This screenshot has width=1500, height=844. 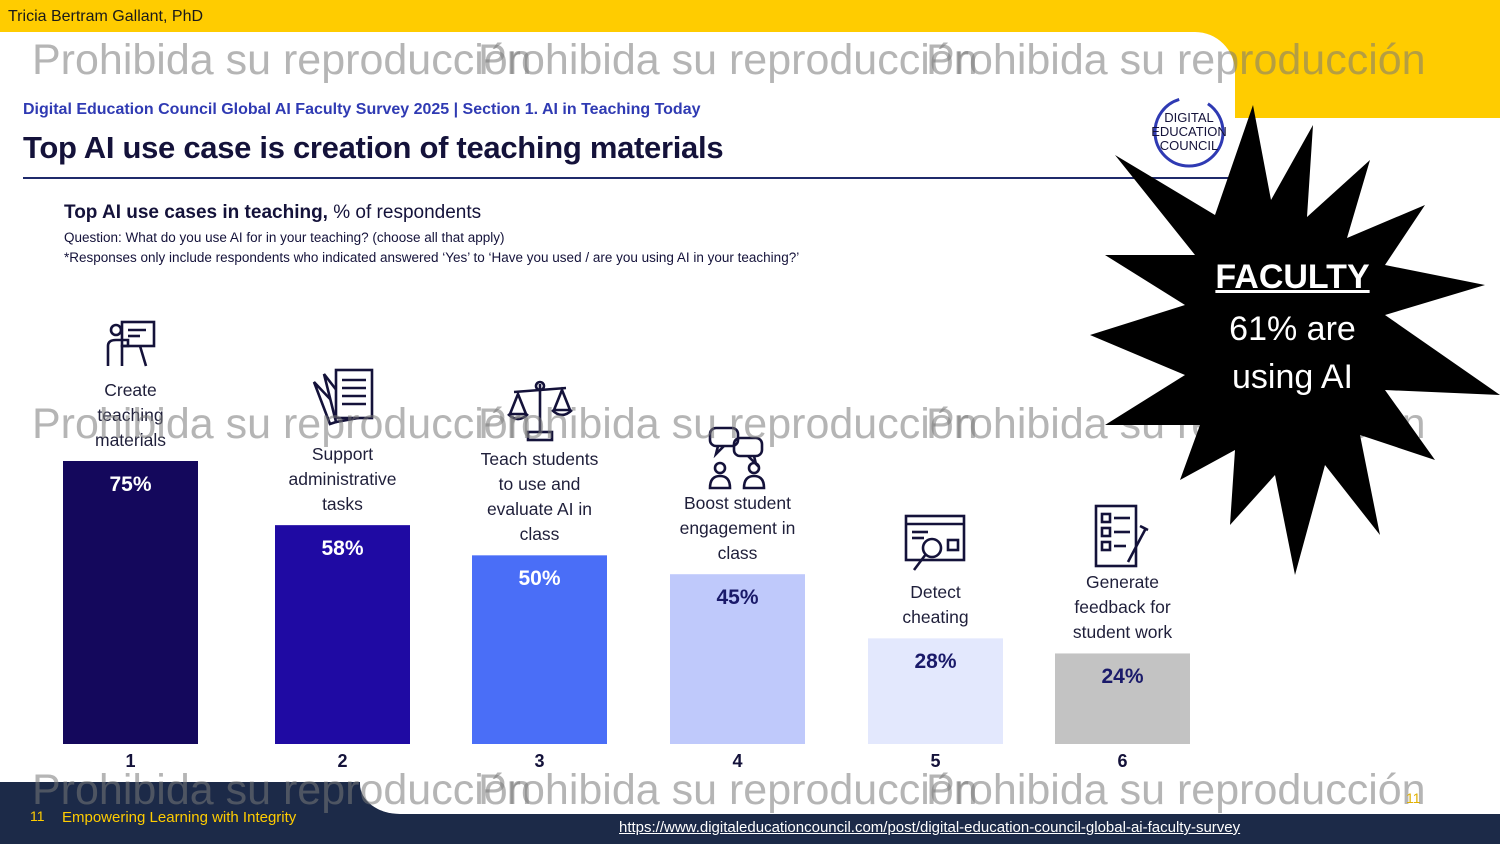 What do you see at coordinates (1189, 117) in the screenshot?
I see `logo-line-1: DIGITAL` at bounding box center [1189, 117].